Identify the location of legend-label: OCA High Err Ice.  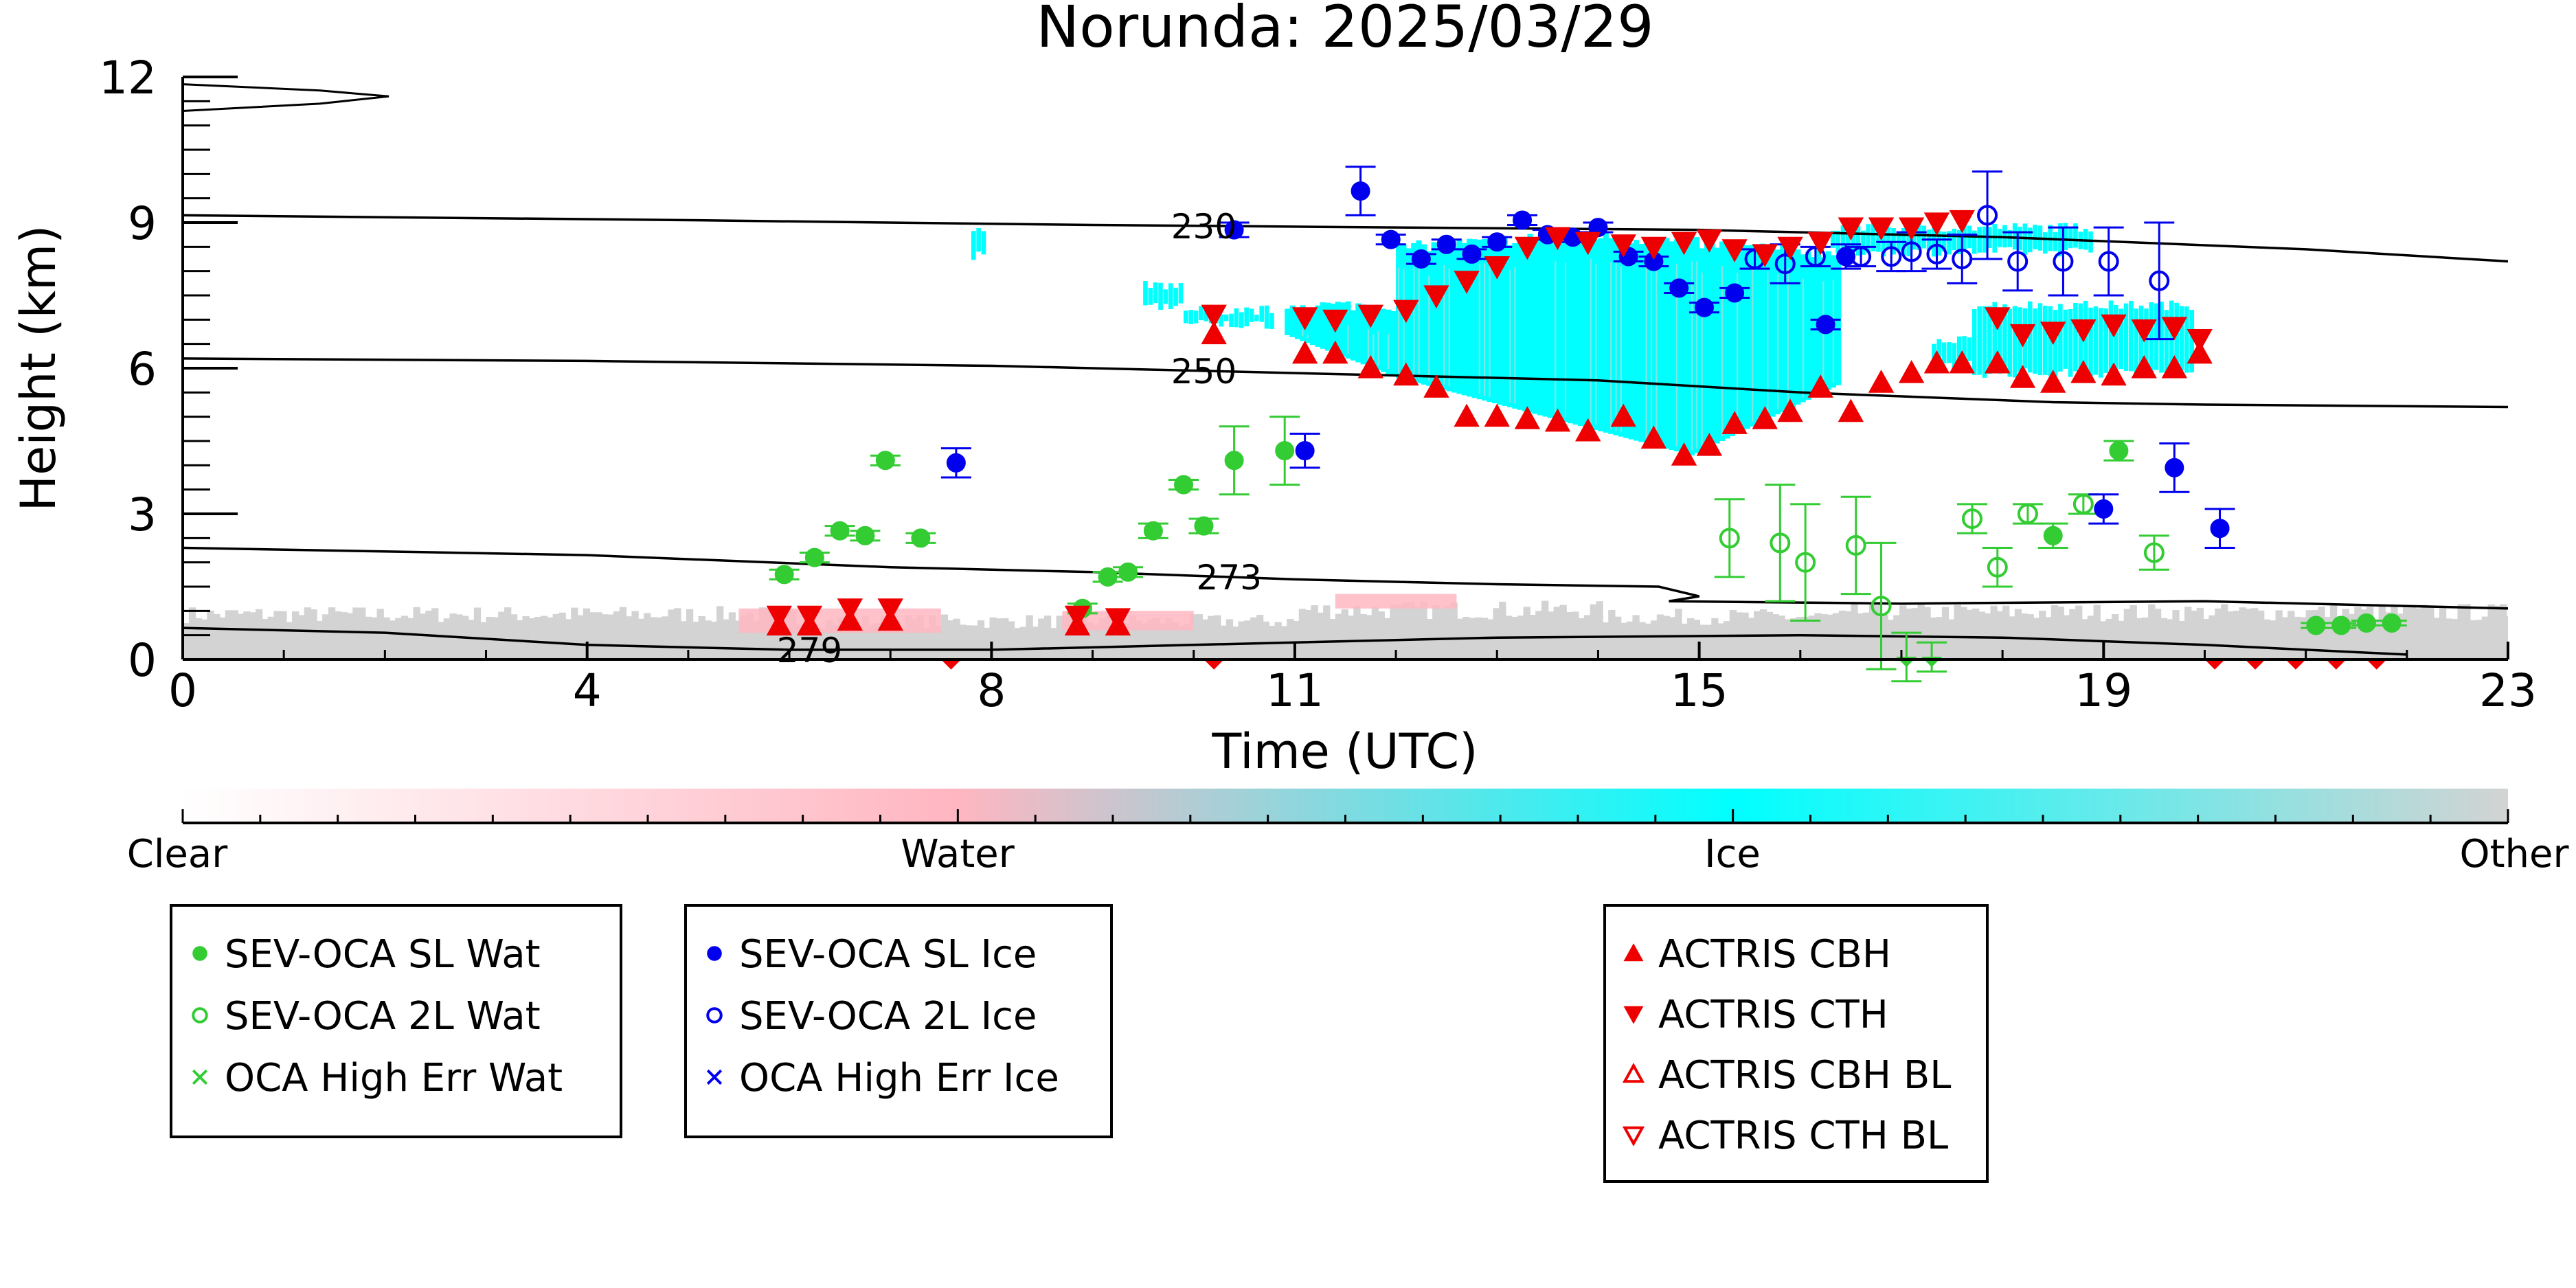
(899, 1078).